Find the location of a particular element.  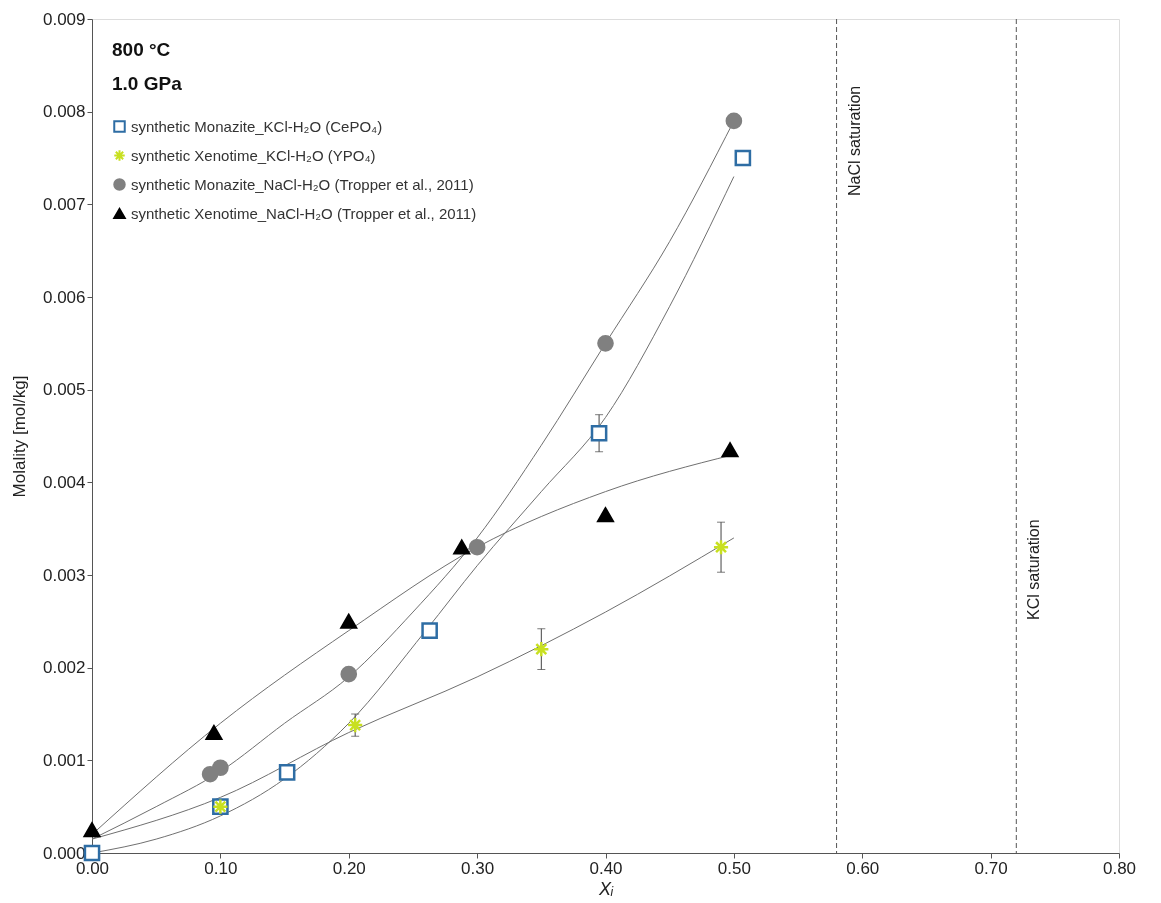

y-tick-label: 0.003 is located at coordinates (64, 575).